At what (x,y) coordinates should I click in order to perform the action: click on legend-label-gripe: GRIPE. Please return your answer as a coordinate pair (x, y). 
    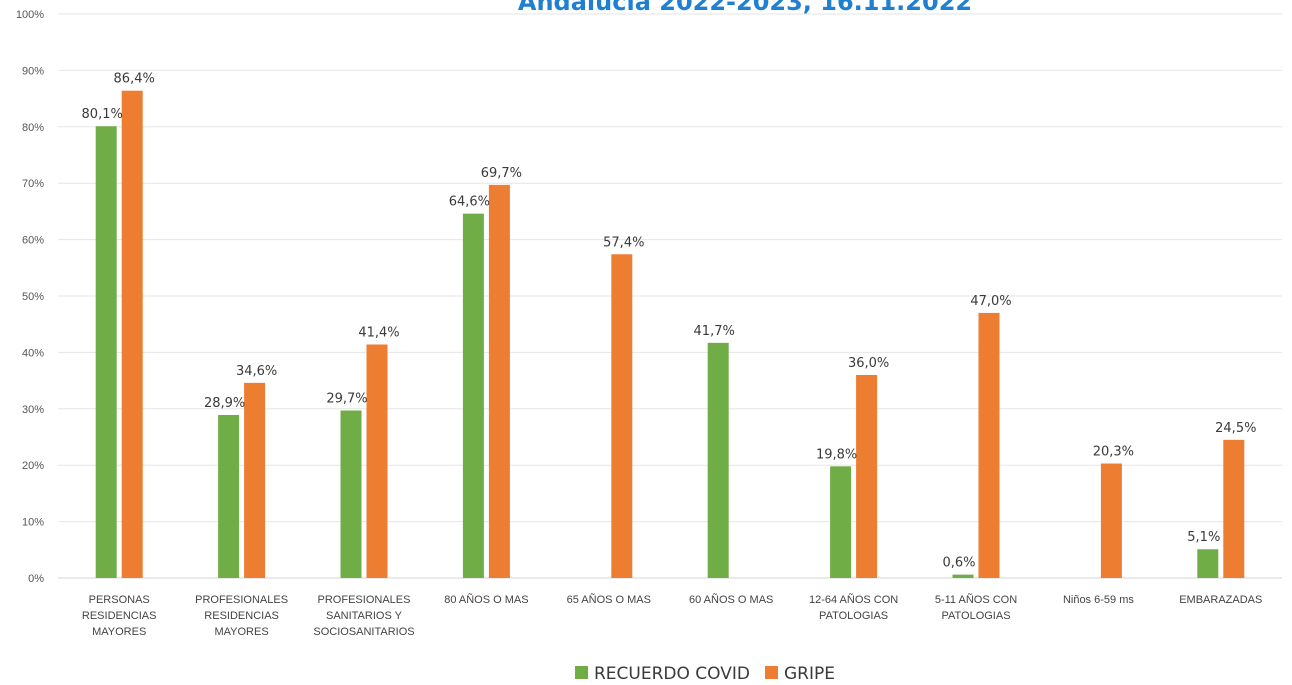
    Looking at the image, I should click on (809, 674).